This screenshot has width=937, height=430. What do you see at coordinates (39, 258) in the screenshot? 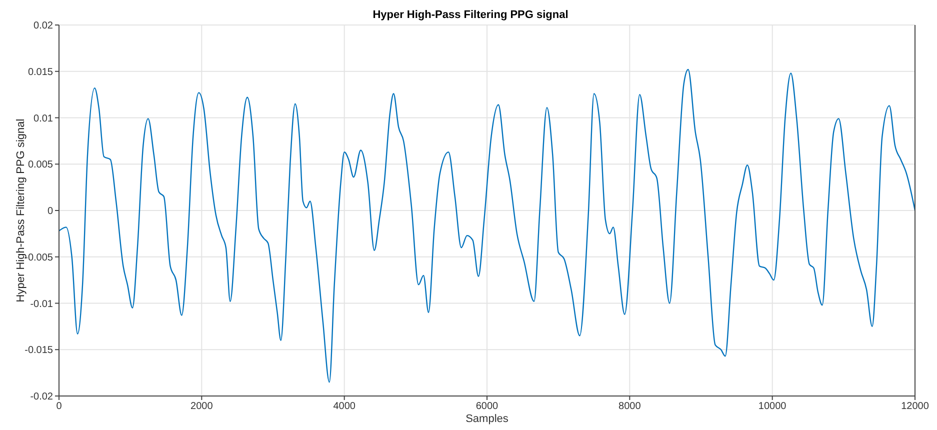
I see `y-tick-label: -0.005` at bounding box center [39, 258].